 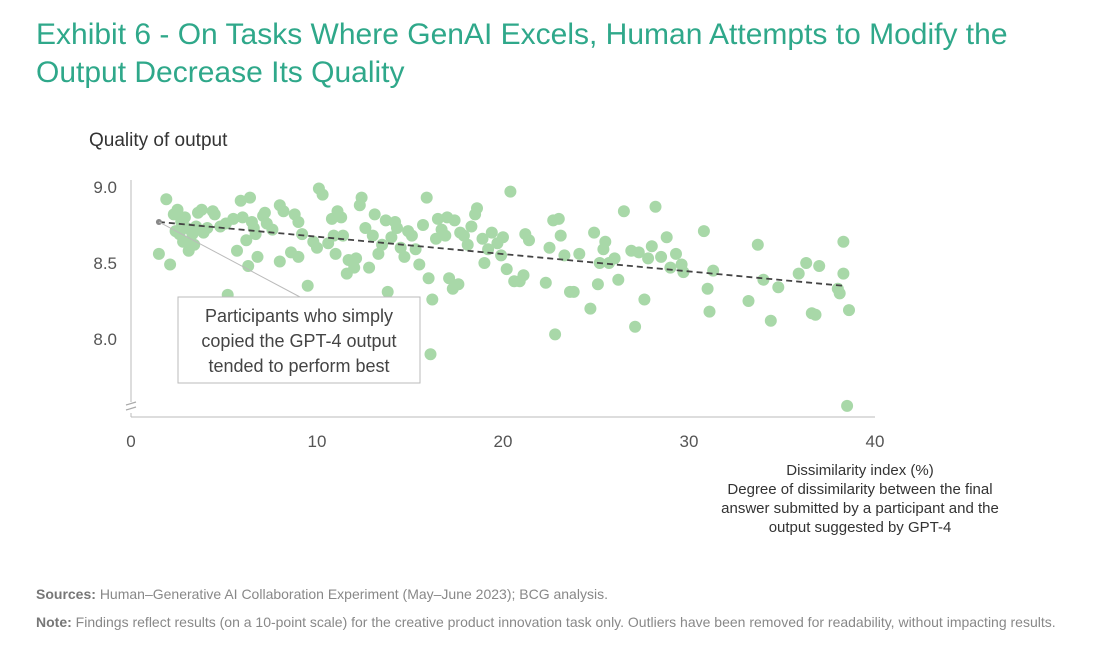 I want to click on y-ticks: 9.0 8.5 8.0, so click(x=105, y=263).